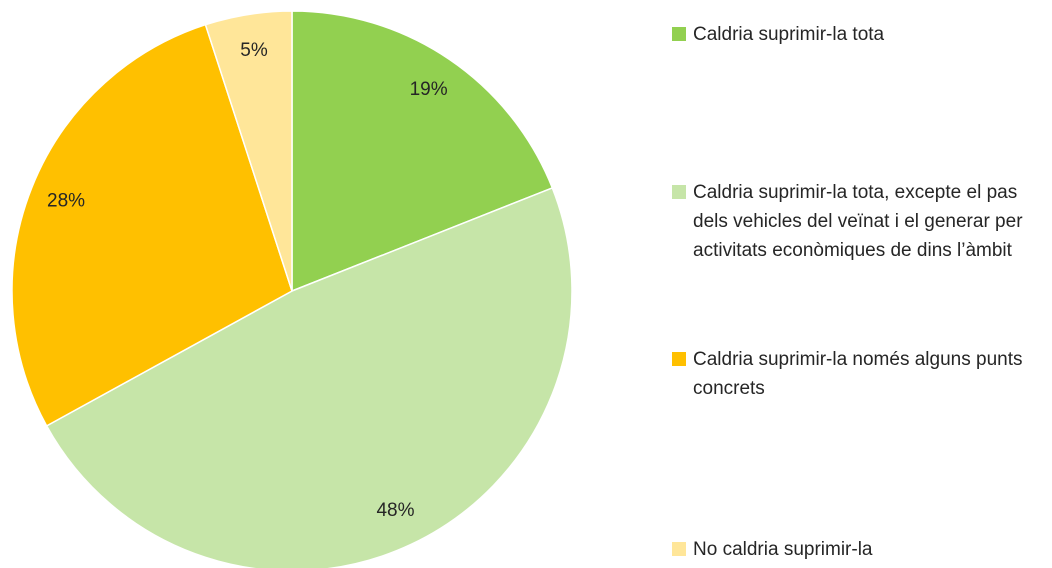  I want to click on legend-label: No caldria suprimir-la, so click(783, 549).